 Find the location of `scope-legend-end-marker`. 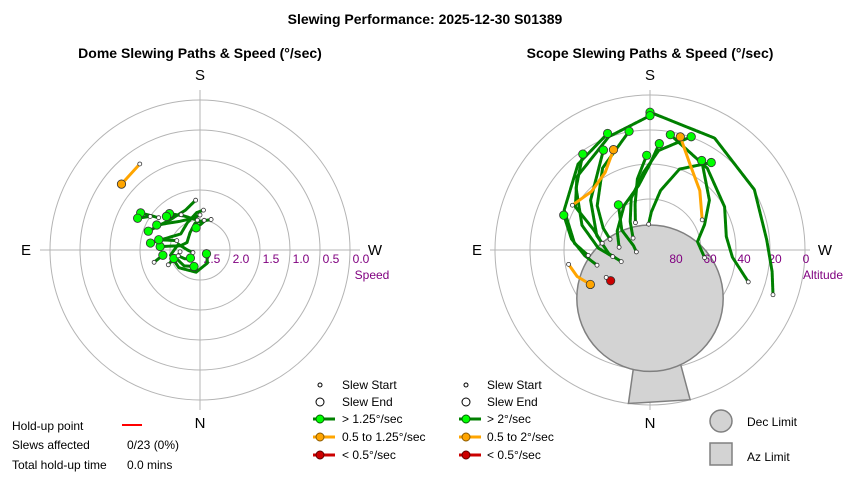

scope-legend-end-marker is located at coordinates (466, 402).